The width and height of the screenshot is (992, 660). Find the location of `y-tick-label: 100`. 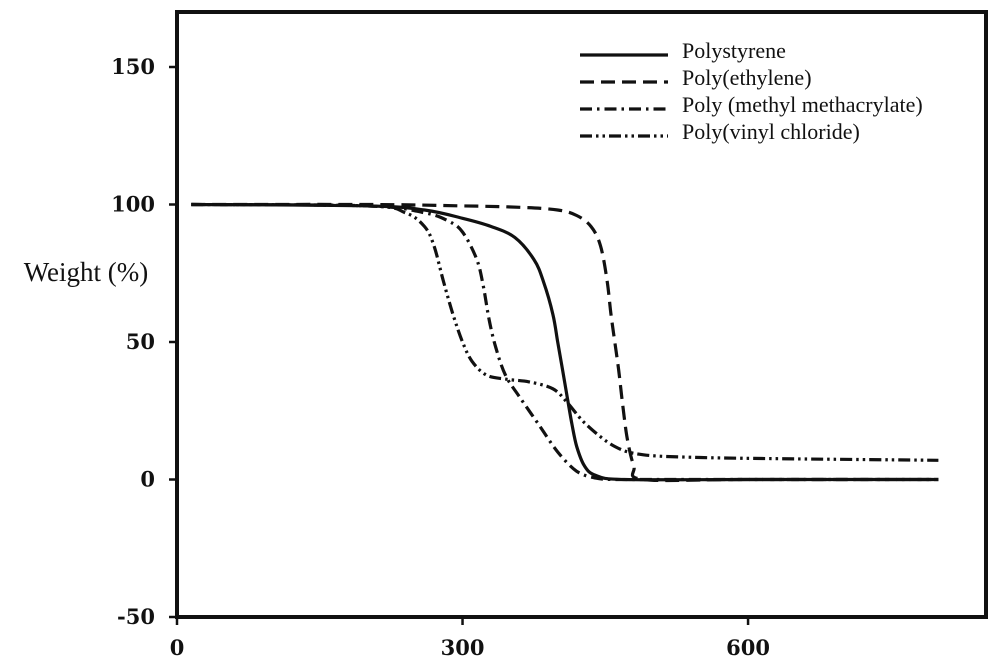

y-tick-label: 100 is located at coordinates (133, 204).